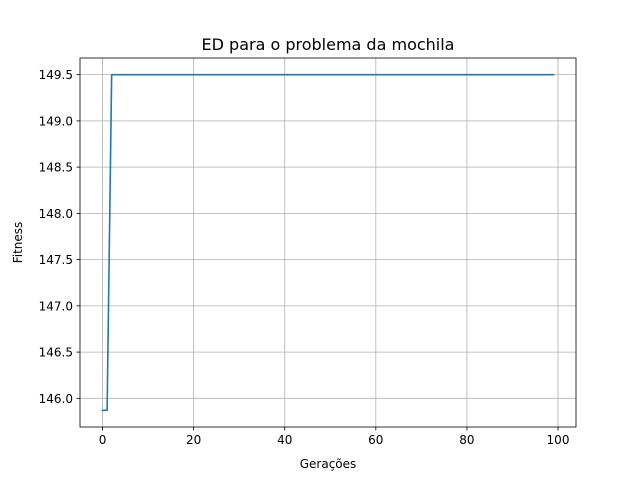 The height and width of the screenshot is (480, 640). What do you see at coordinates (18, 243) in the screenshot?
I see `y-axis-label: Fitness` at bounding box center [18, 243].